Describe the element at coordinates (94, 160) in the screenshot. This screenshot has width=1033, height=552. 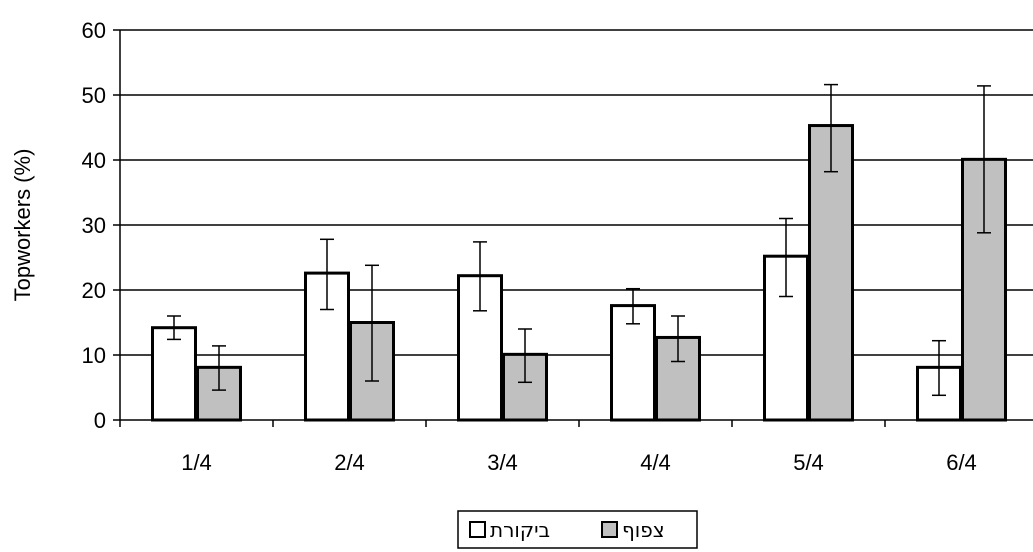
I see `y-tick-label: 40` at that location.